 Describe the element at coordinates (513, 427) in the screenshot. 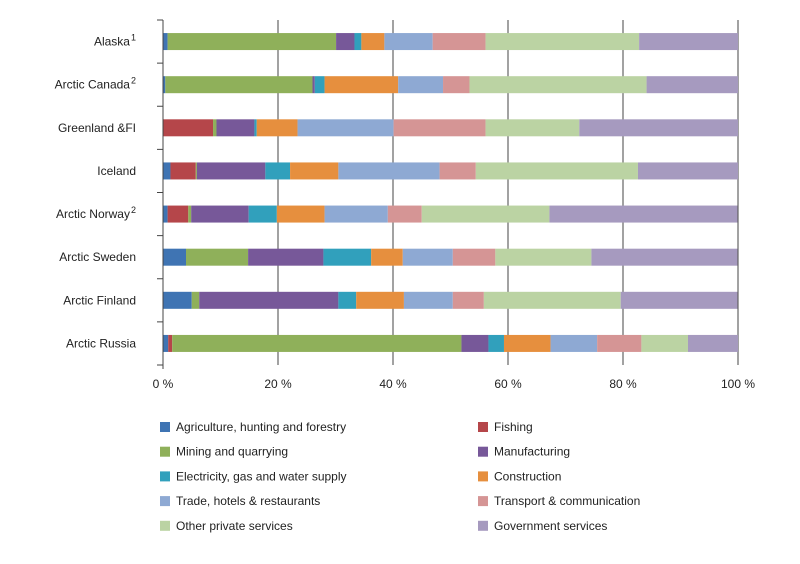

I see `legend-label: Fishing` at that location.